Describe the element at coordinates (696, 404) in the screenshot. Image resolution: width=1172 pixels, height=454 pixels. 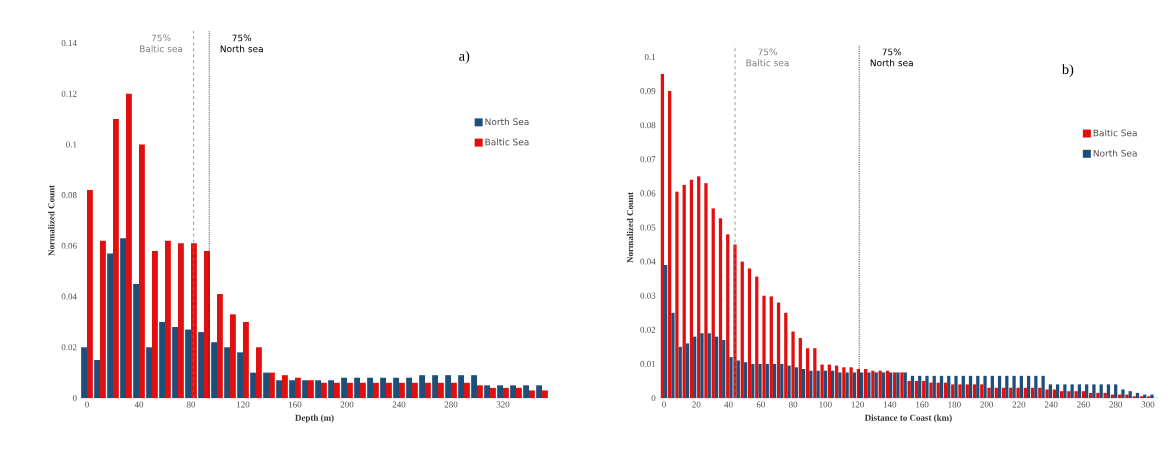
I see `x-tick-label: 20` at that location.